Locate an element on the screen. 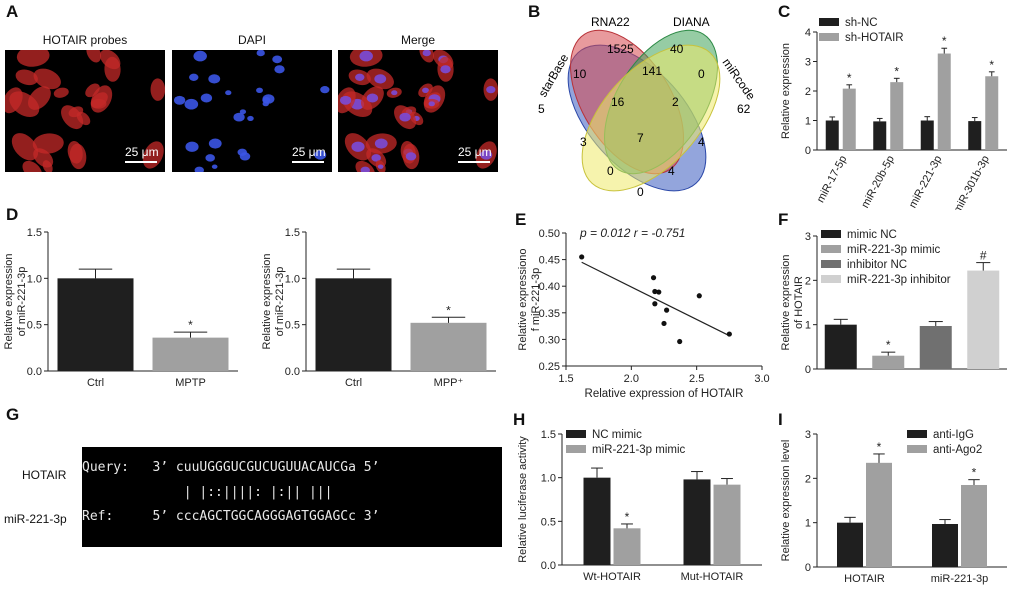 This screenshot has height=593, width=1020. legend-label: anti-IgG is located at coordinates (953, 435).